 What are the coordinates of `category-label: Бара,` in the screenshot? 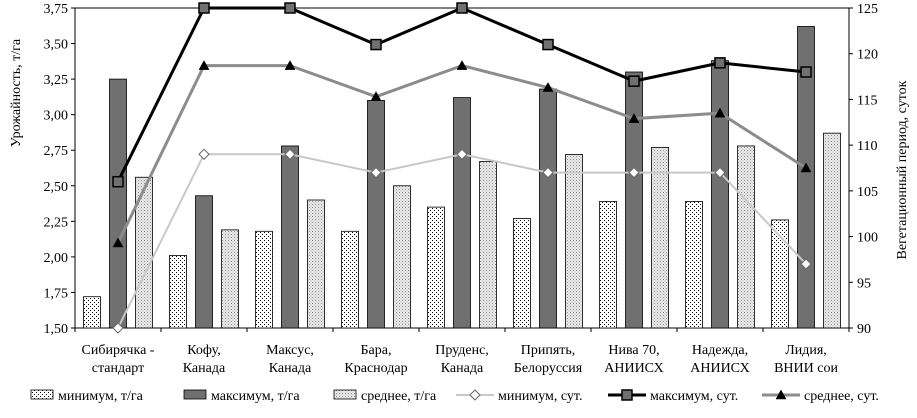 It's located at (376, 350).